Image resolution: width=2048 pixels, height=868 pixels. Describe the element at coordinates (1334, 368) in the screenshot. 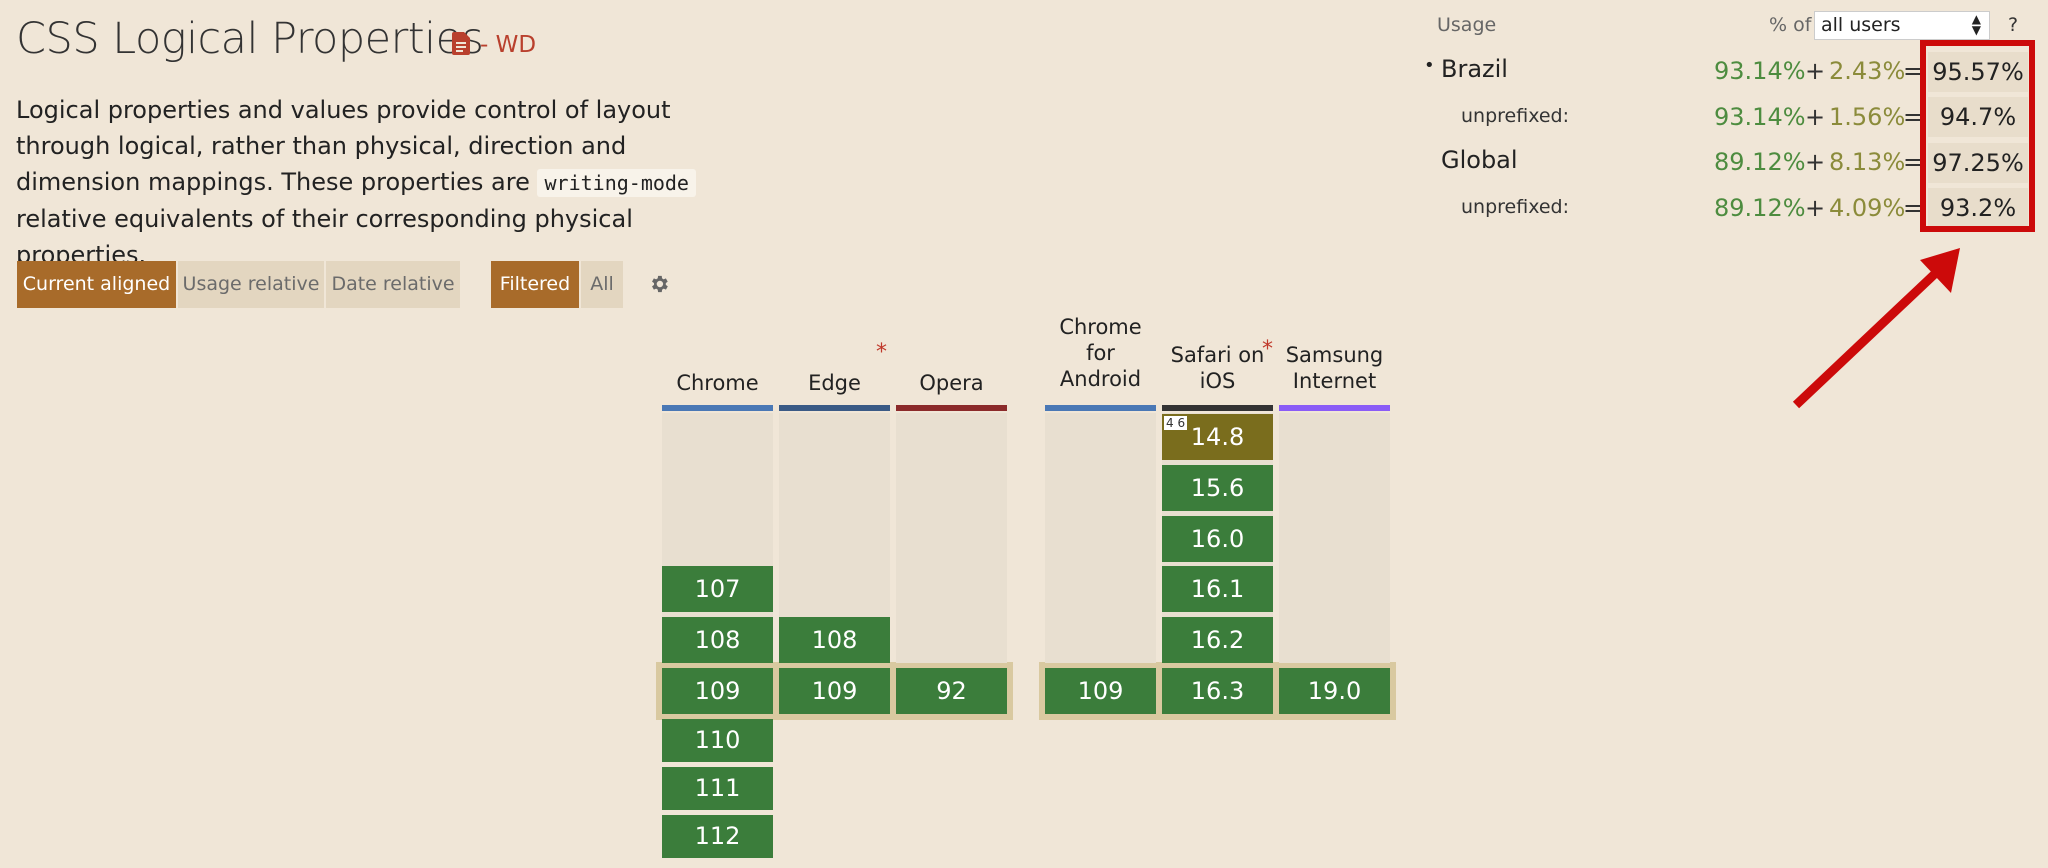

I see `browser-header-samsung-internet: Samsung Internet` at that location.